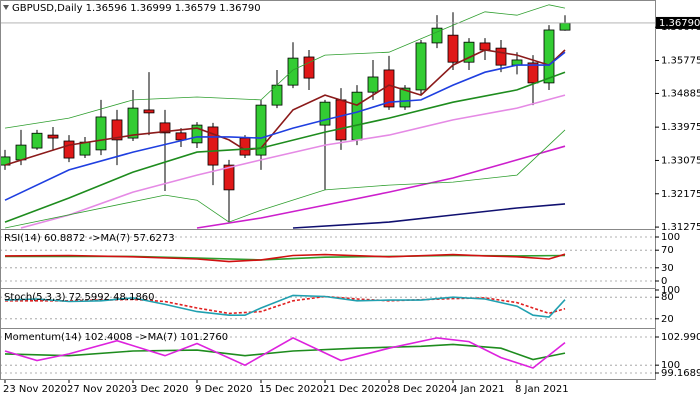 This screenshot has height=400, width=700. What do you see at coordinates (542, 389) in the screenshot?
I see `x-tick-label: 8 Jan 2021` at bounding box center [542, 389].